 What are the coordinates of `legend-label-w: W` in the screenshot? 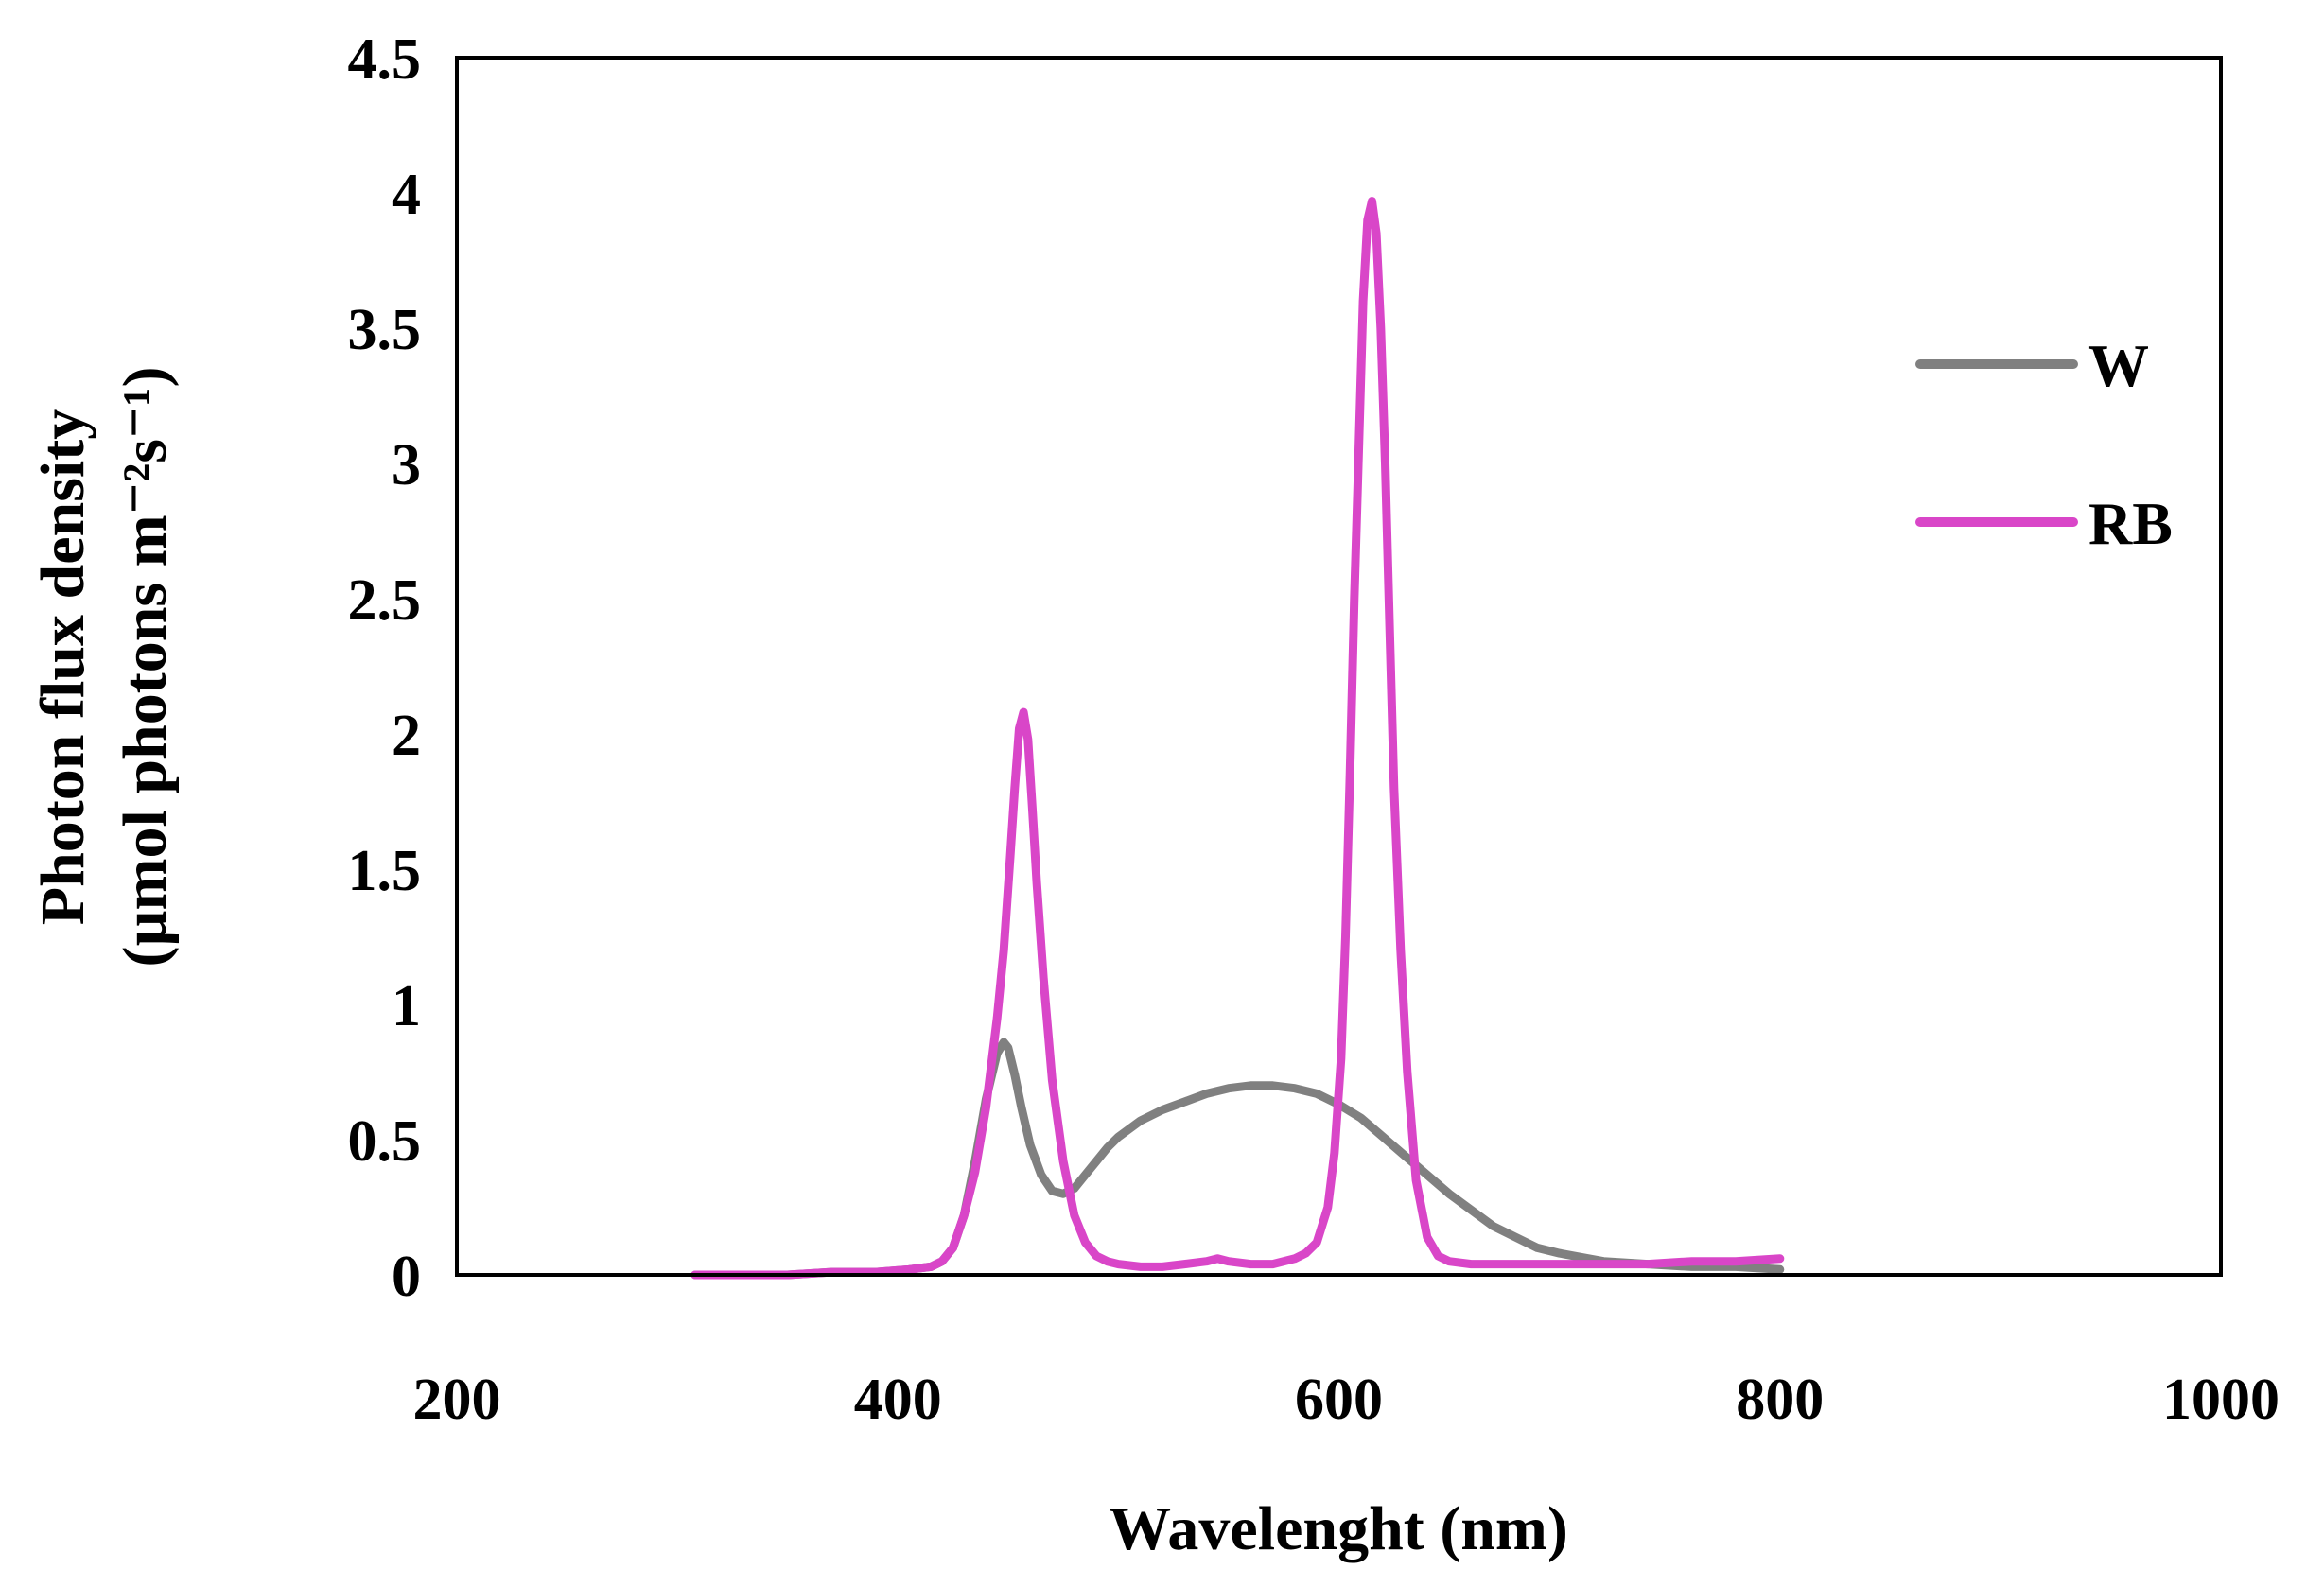 It's located at (2119, 365).